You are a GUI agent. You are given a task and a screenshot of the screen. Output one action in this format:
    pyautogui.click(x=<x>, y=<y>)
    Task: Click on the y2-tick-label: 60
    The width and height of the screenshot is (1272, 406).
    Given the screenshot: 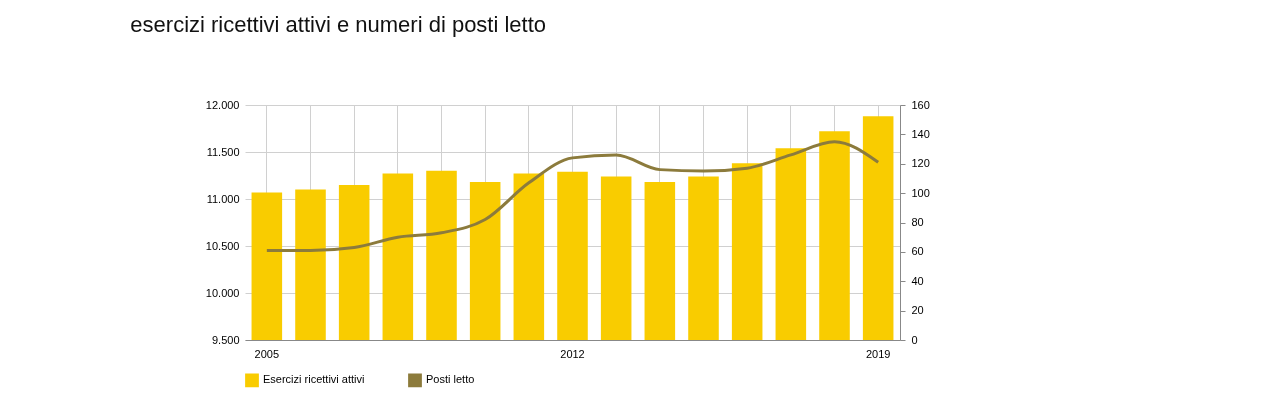 What is the action you would take?
    pyautogui.click(x=917, y=251)
    